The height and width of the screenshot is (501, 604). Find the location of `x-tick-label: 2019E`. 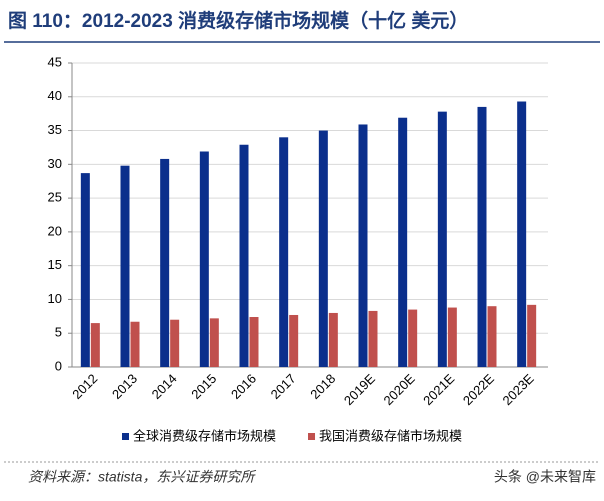

x-tick-label: 2019E is located at coordinates (359, 389).